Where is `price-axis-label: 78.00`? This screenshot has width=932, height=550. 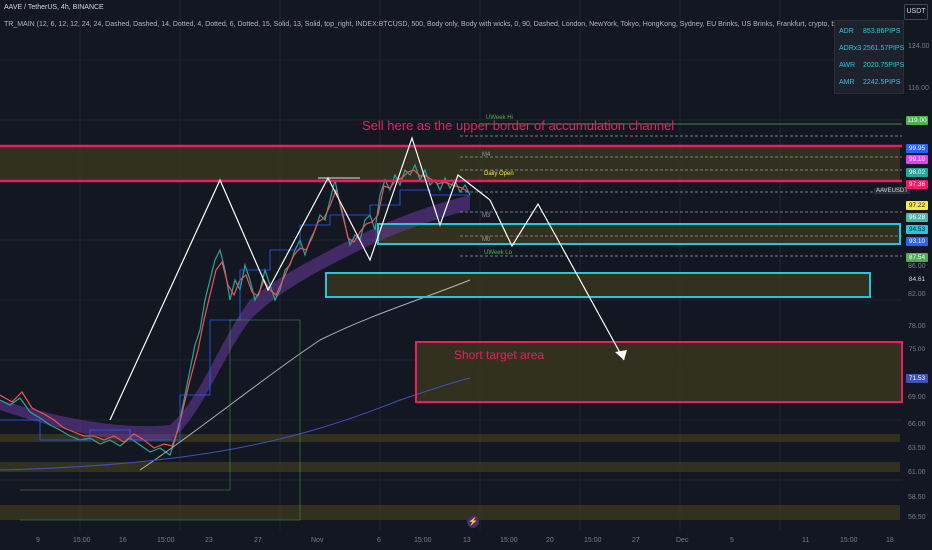
price-axis-label: 78.00 is located at coordinates (917, 326).